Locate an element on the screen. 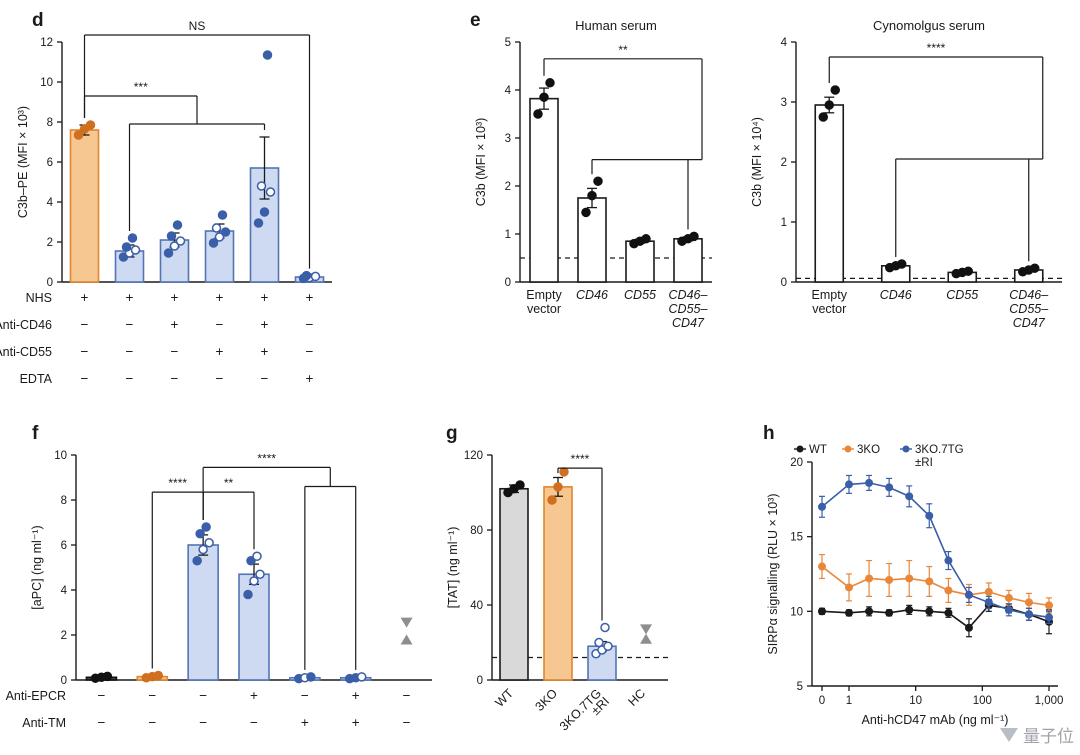 Image resolution: width=1080 pixels, height=755 pixels. condition-row-label: Anti-TM is located at coordinates (44, 723).